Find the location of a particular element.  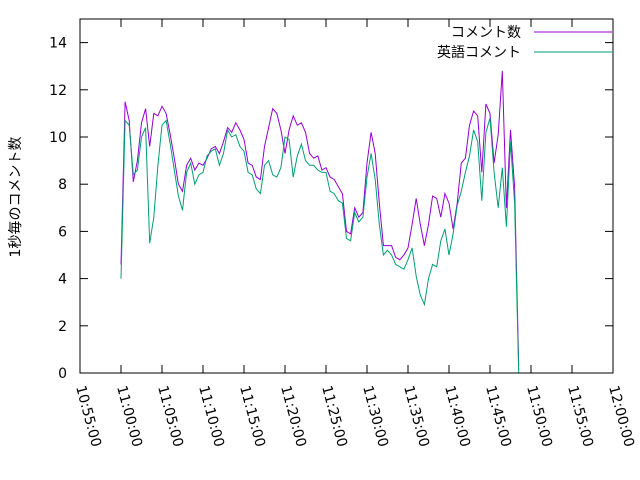

x-tick-label: 10:55:00 is located at coordinates (88, 416).